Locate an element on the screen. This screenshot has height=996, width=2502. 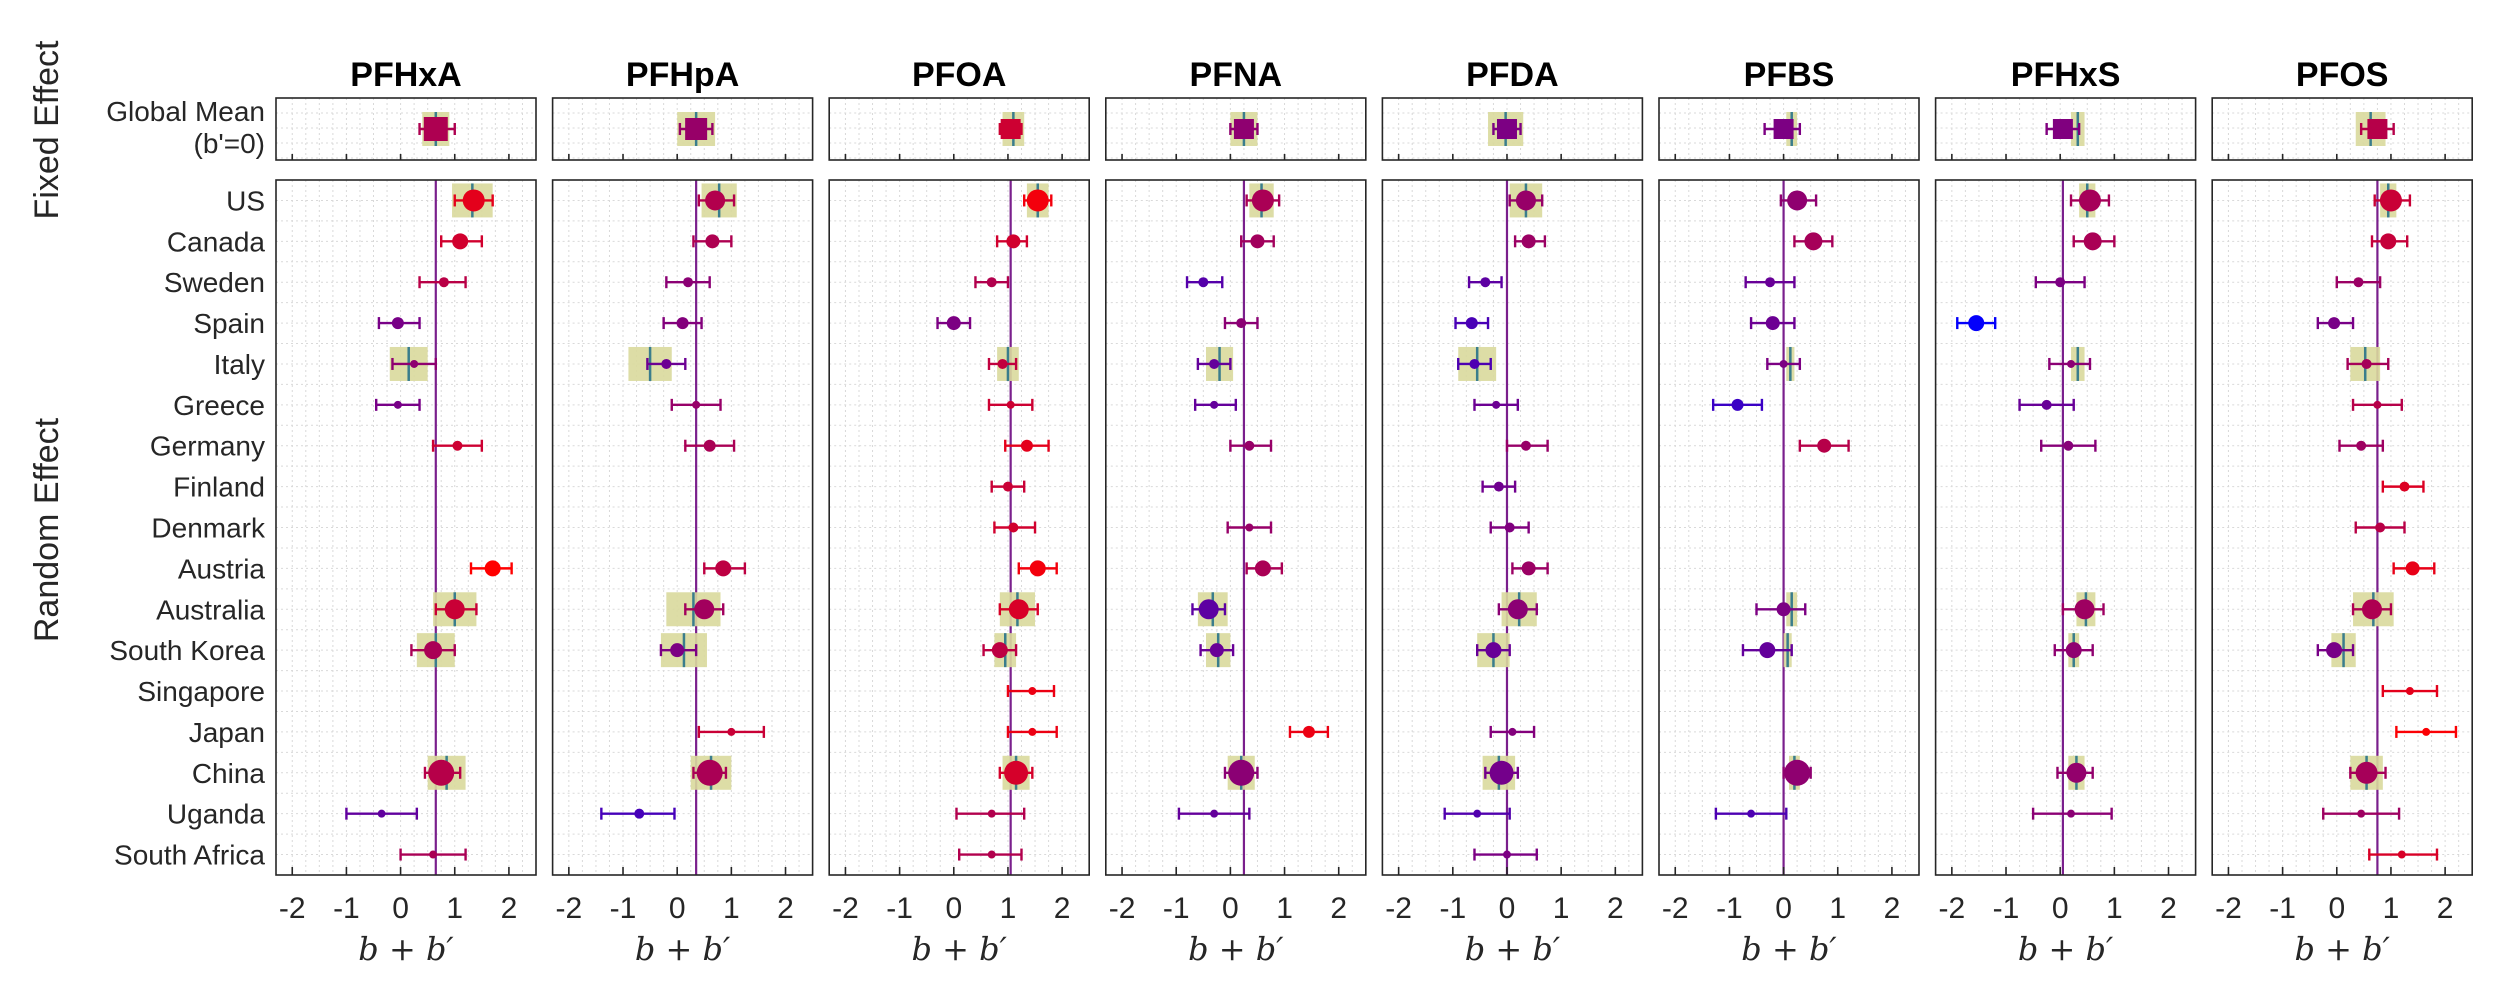
global-mean-label: Global Mean is located at coordinates (185, 111).